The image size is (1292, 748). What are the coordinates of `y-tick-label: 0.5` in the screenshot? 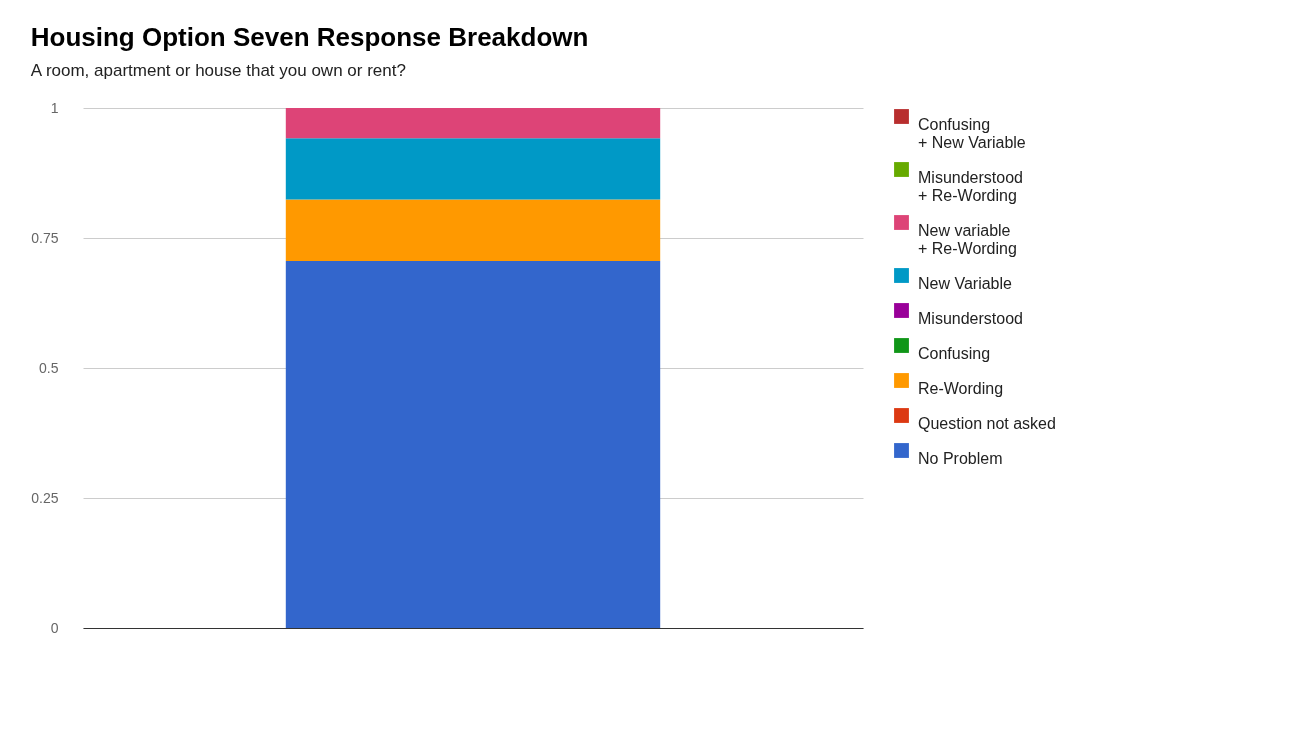 It's located at (49, 367).